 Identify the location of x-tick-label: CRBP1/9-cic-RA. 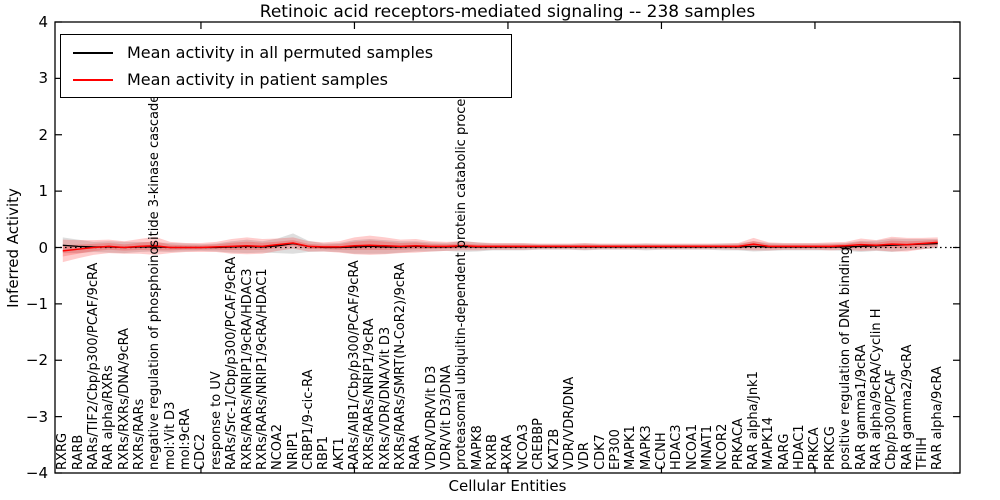
(308, 419).